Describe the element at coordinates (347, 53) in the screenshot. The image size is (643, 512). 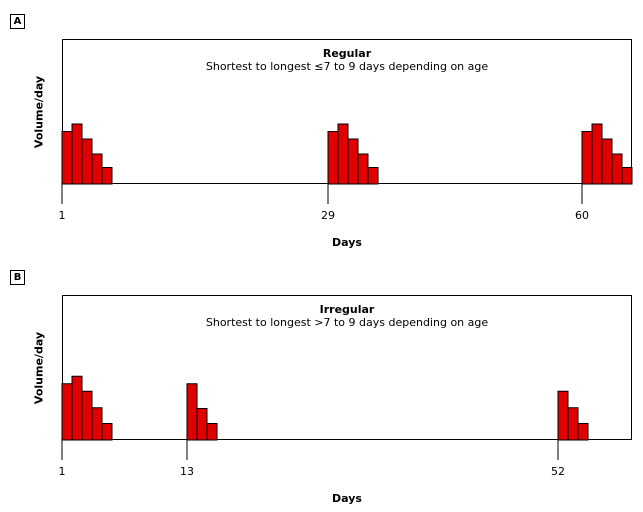
I see `chart-title: Regular` at that location.